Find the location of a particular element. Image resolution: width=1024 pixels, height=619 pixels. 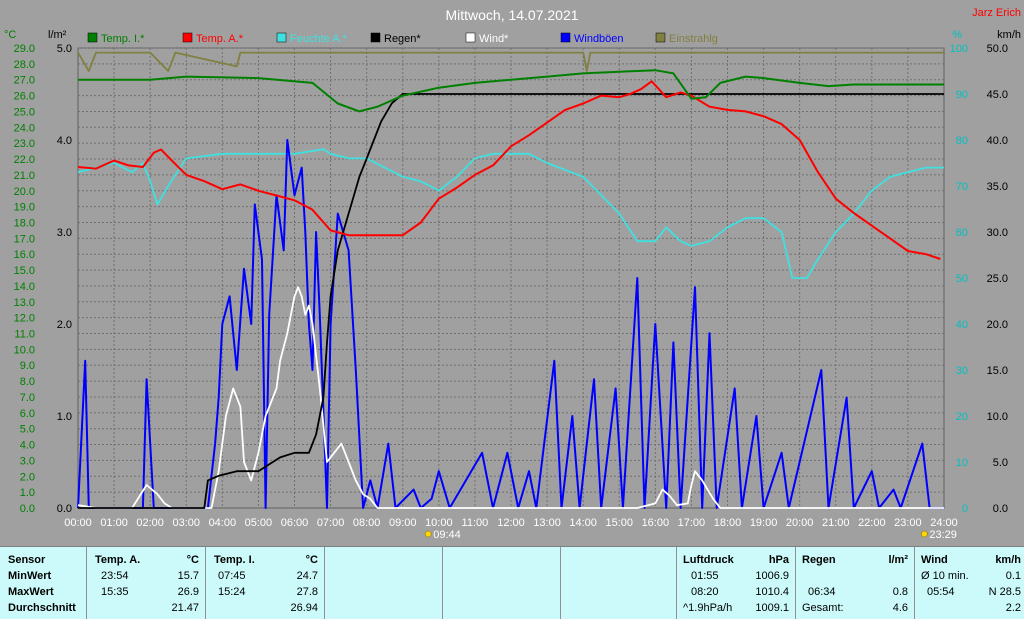

temp-tick-label: 16.0 is located at coordinates (24, 255).